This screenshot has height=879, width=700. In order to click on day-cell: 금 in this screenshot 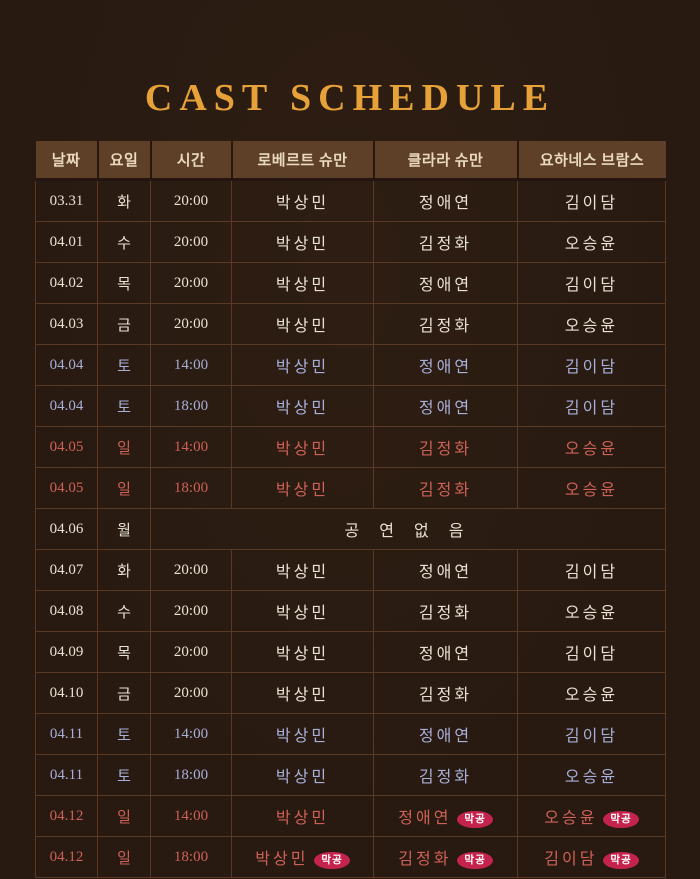, I will do `click(124, 693)`.